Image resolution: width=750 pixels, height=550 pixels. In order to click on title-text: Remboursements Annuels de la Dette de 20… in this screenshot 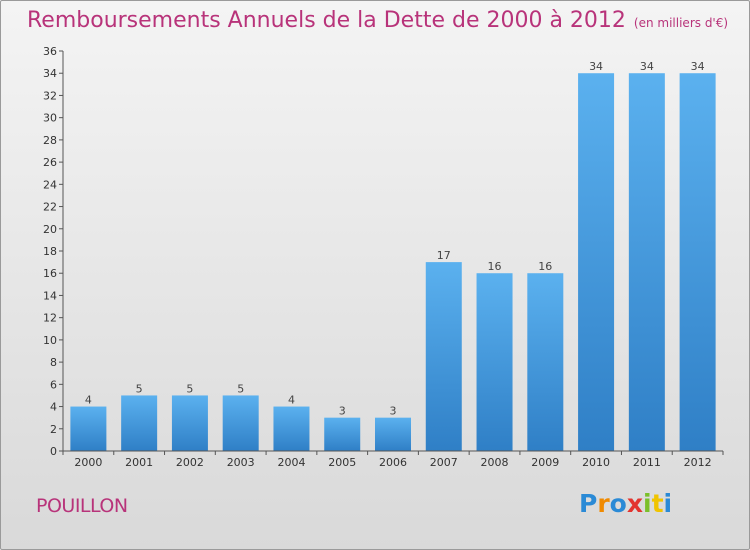, I will do `click(326, 20)`.